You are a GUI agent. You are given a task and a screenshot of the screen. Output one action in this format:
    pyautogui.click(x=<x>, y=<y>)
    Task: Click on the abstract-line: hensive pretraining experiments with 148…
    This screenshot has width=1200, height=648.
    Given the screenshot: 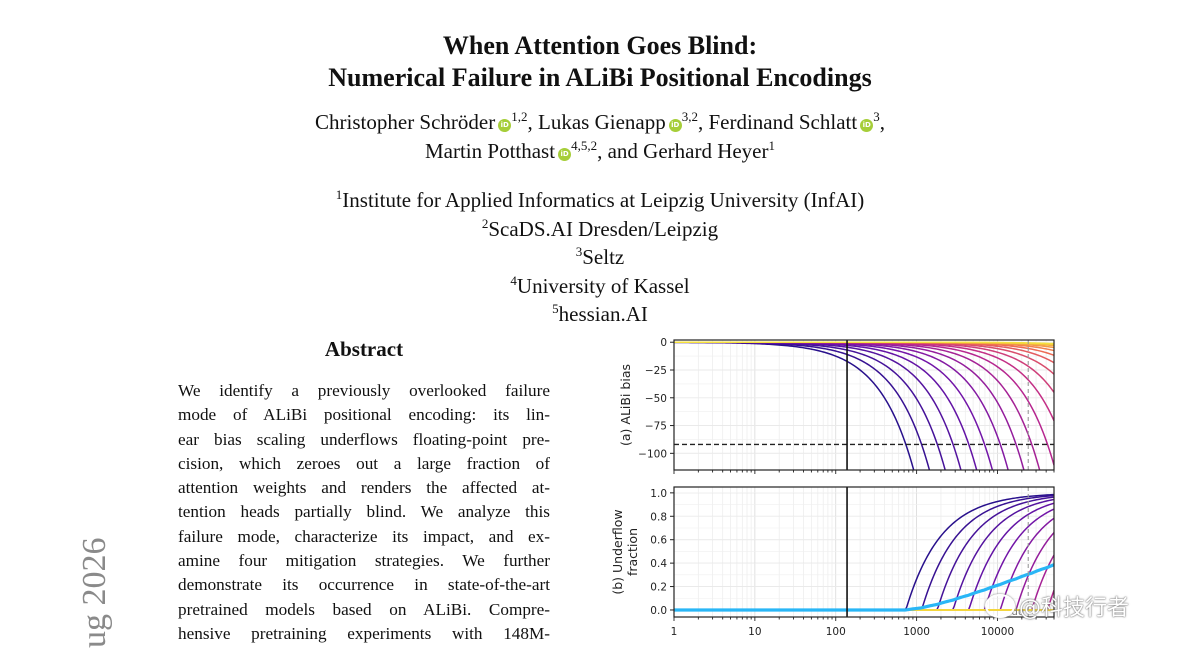 What is the action you would take?
    pyautogui.click(x=364, y=633)
    